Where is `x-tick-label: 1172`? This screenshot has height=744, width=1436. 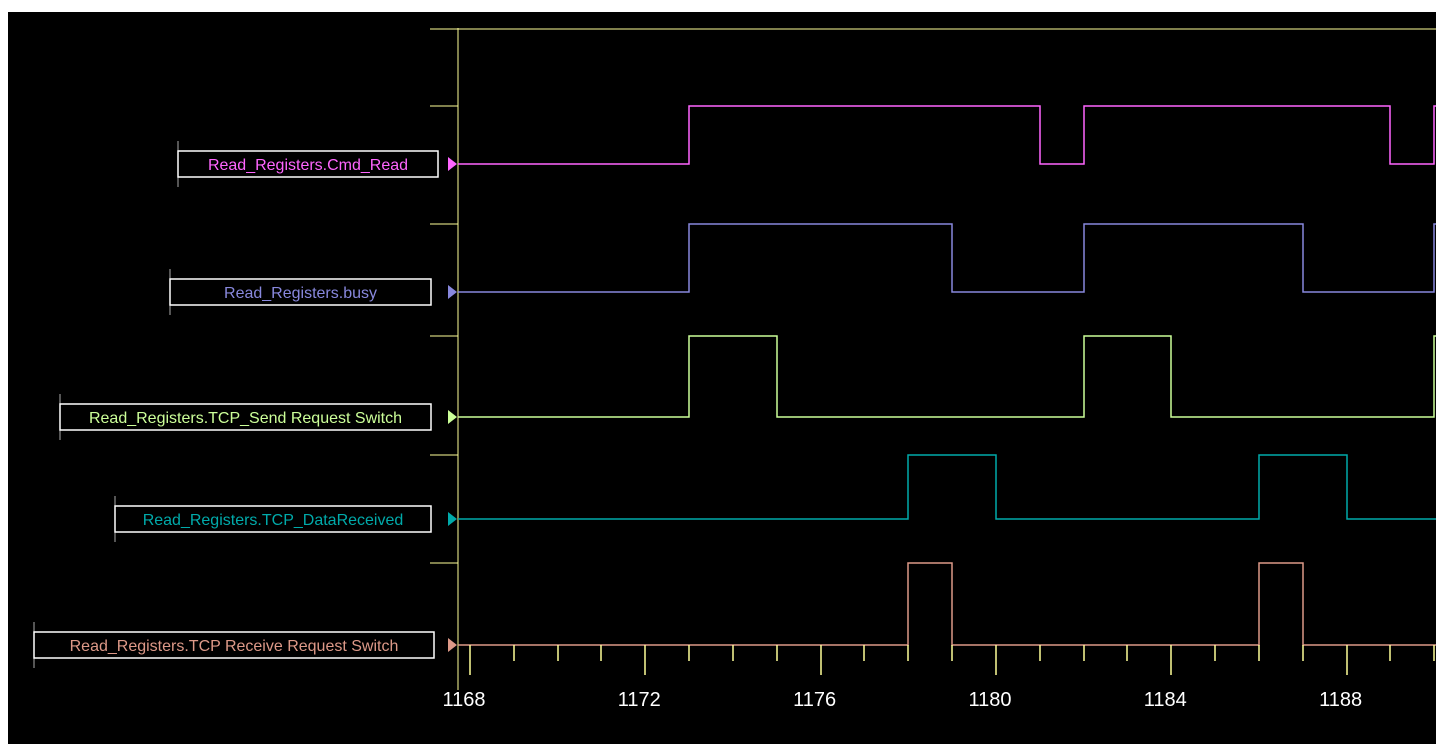 x-tick-label: 1172 is located at coordinates (639, 700).